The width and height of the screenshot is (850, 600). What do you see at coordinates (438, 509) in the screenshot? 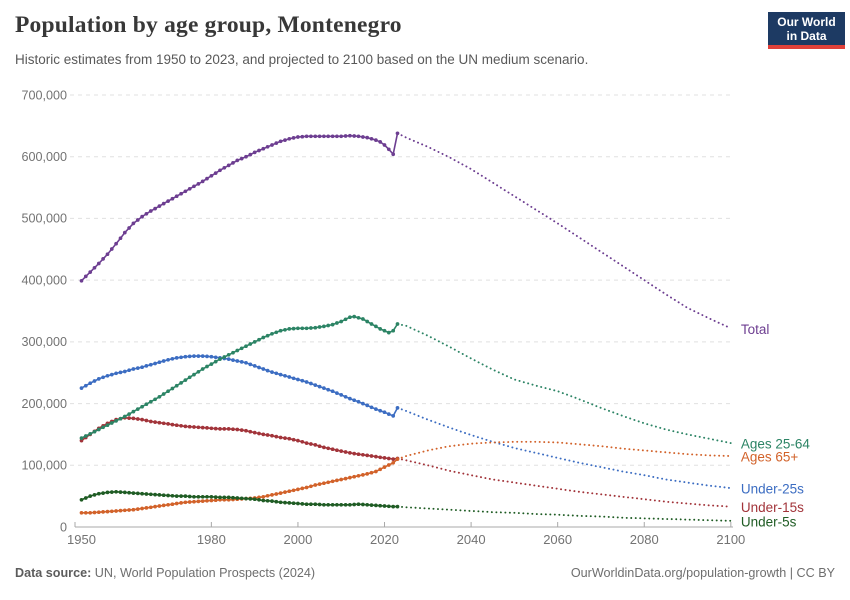
I see `series-under-5s: Under-5s` at bounding box center [438, 509].